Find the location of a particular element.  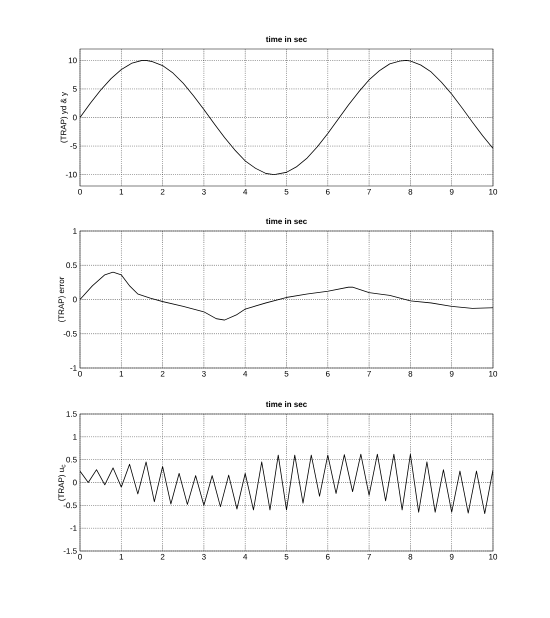

y-tick-label: -1.5 is located at coordinates (70, 551).